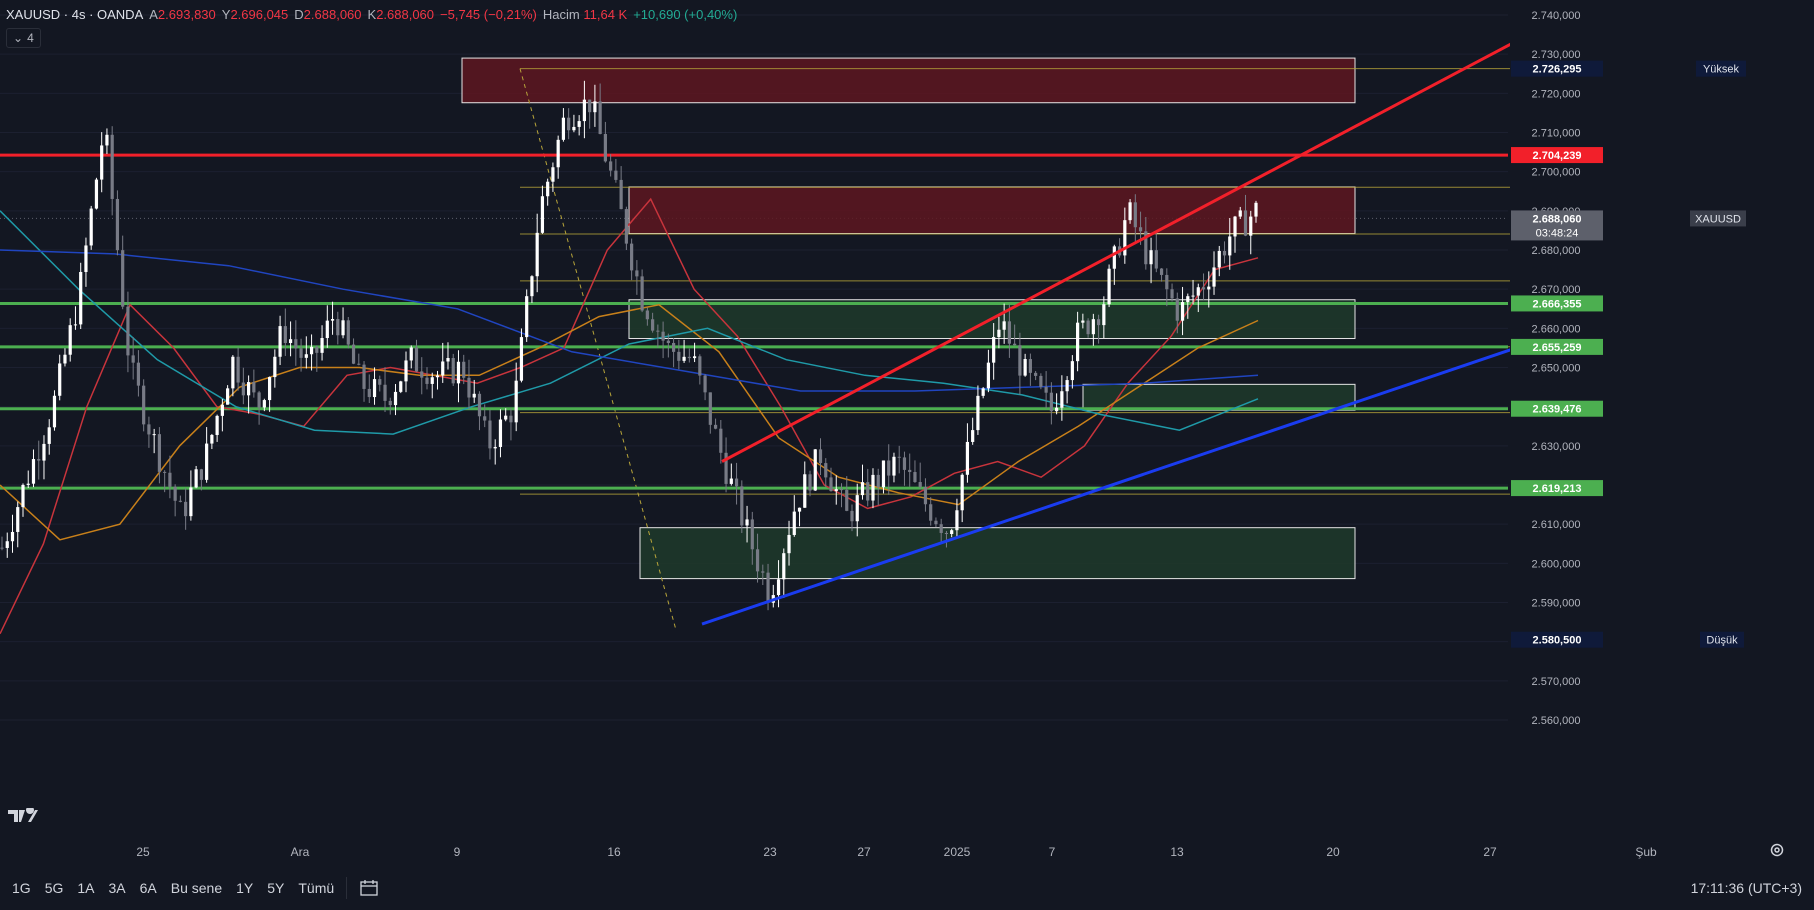  Describe the element at coordinates (864, 852) in the screenshot. I see `x-tick-label: 27` at that location.